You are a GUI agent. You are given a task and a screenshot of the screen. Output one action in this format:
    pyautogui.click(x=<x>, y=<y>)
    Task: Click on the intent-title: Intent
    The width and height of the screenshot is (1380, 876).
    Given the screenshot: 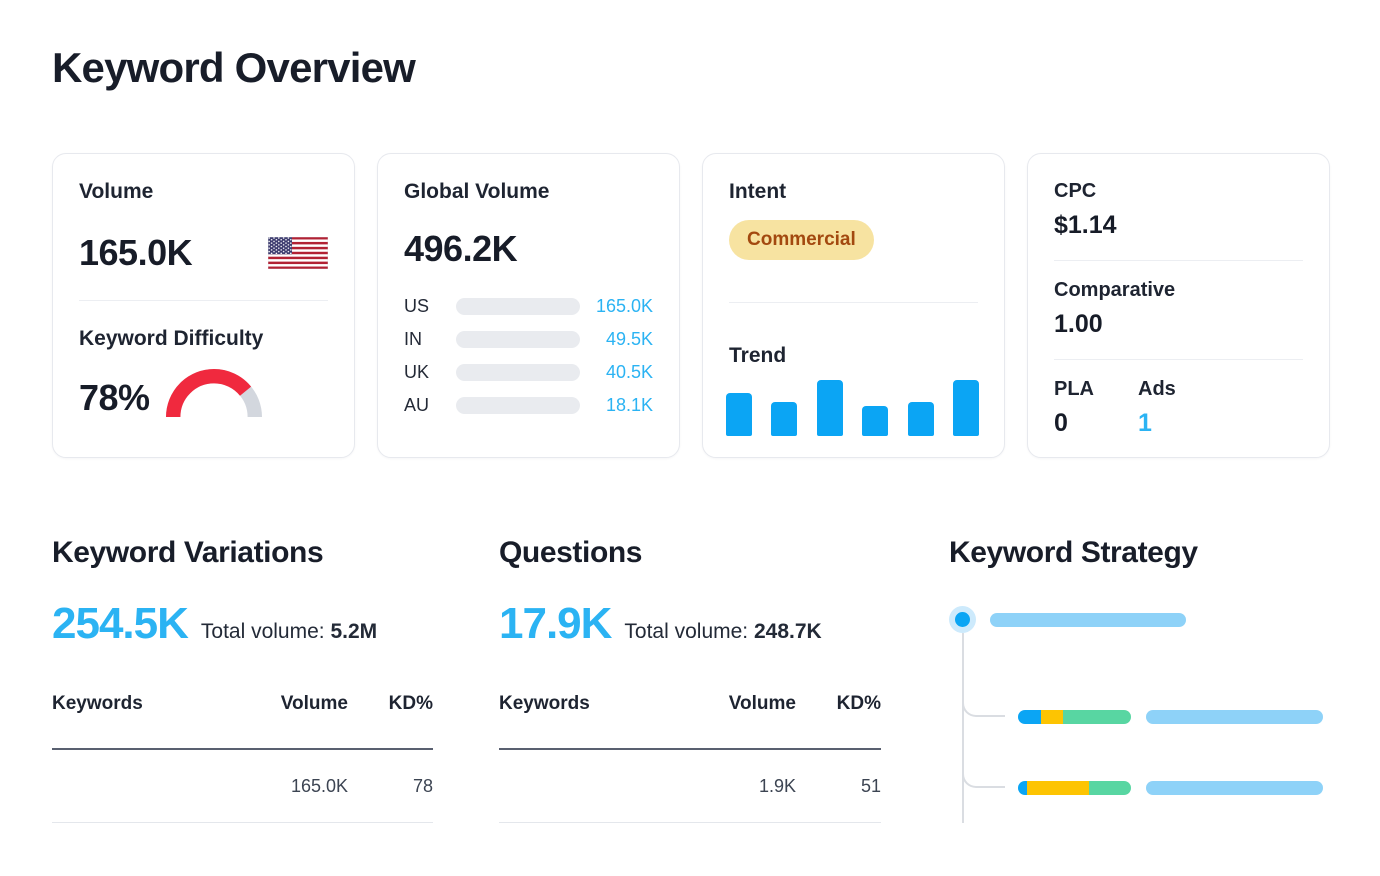 What is the action you would take?
    pyautogui.click(x=758, y=191)
    